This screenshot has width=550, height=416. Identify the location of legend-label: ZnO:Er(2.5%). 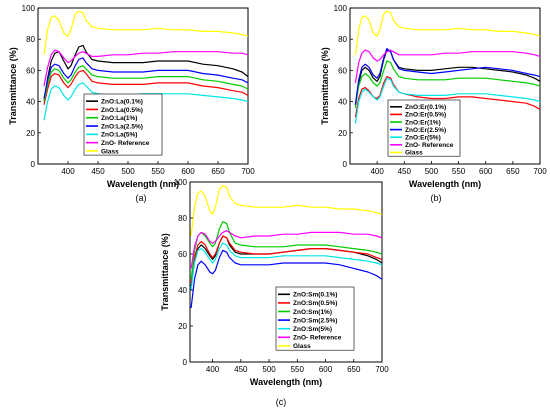
(425, 130).